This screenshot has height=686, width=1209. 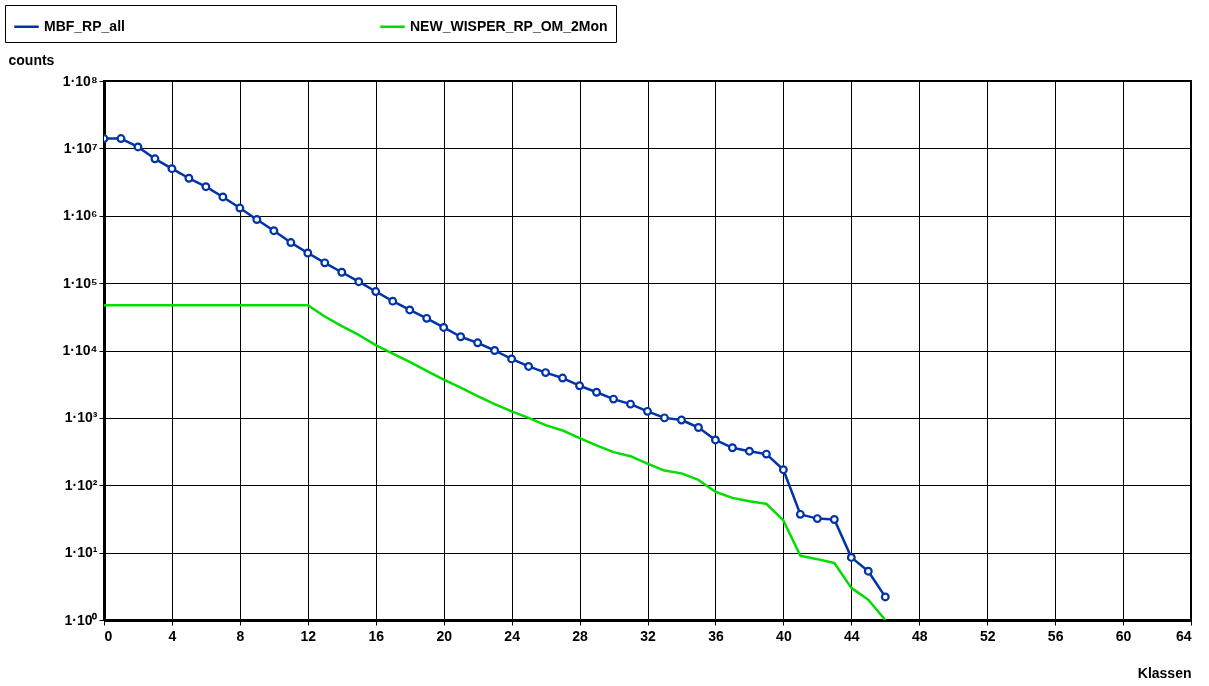 What do you see at coordinates (580, 635) in the screenshot?
I see `x-tick-label: 28` at bounding box center [580, 635].